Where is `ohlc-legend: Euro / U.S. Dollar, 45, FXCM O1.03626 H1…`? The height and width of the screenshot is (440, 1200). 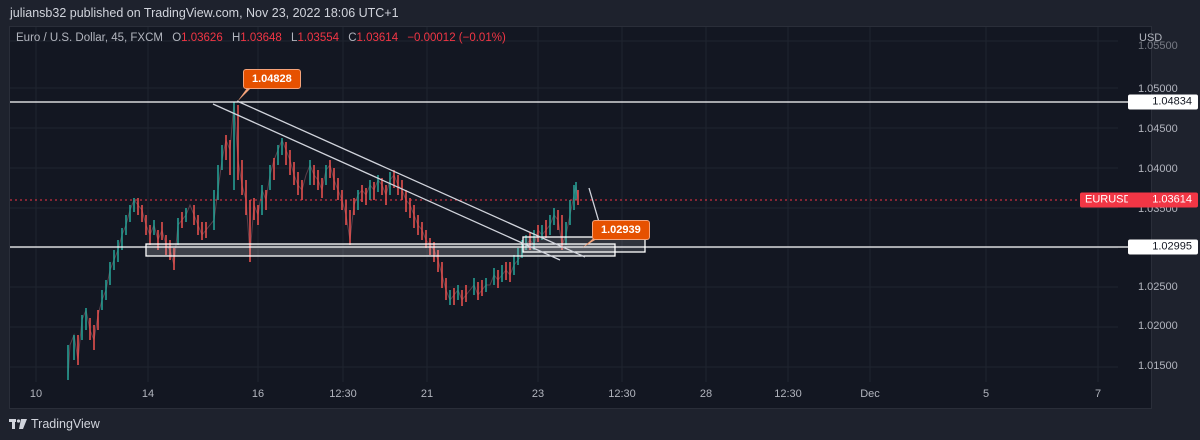
ohlc-legend: Euro / U.S. Dollar, 45, FXCM O1.03626 H1… is located at coordinates (261, 38).